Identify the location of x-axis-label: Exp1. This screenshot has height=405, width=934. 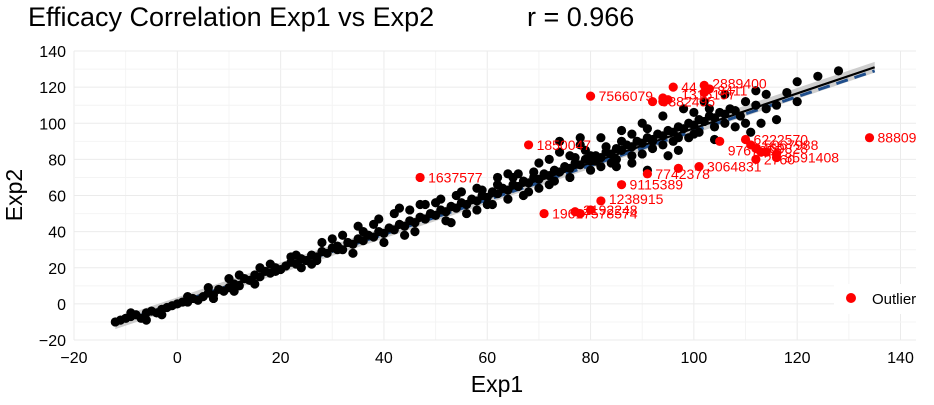
(497, 384).